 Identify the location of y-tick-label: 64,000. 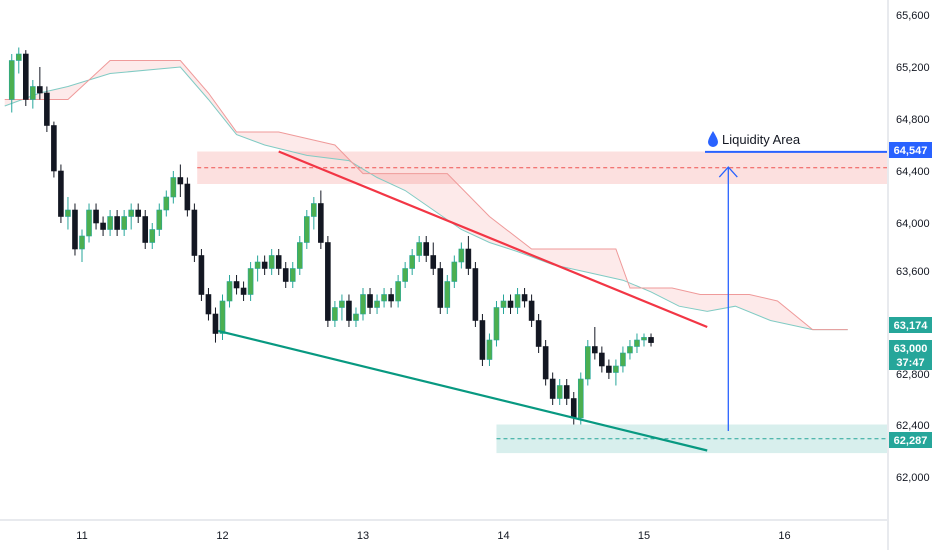
(913, 224).